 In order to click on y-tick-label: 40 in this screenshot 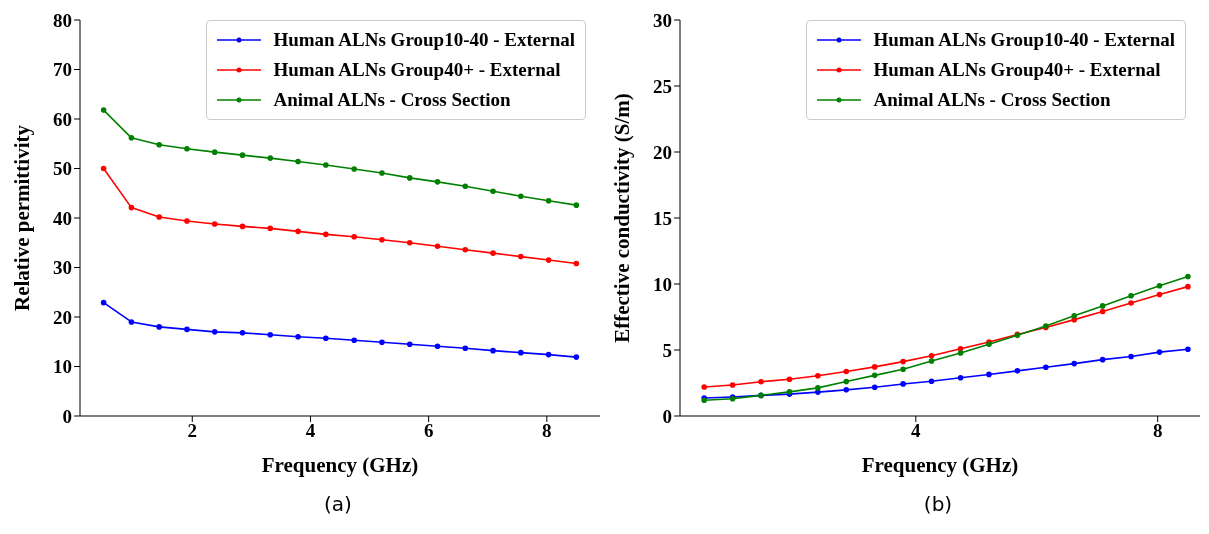, I will do `click(62, 218)`.